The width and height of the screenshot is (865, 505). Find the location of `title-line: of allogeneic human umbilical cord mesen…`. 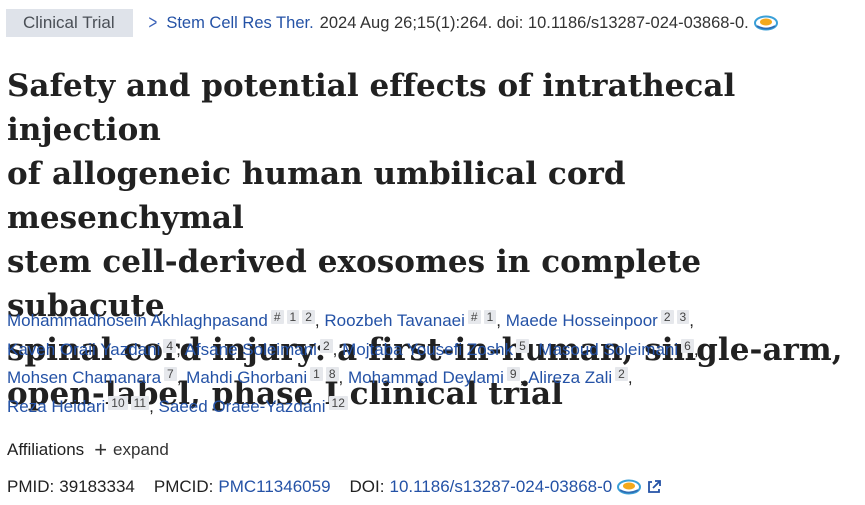

title-line: of allogeneic human umbilical cord mesen… is located at coordinates (316, 196).